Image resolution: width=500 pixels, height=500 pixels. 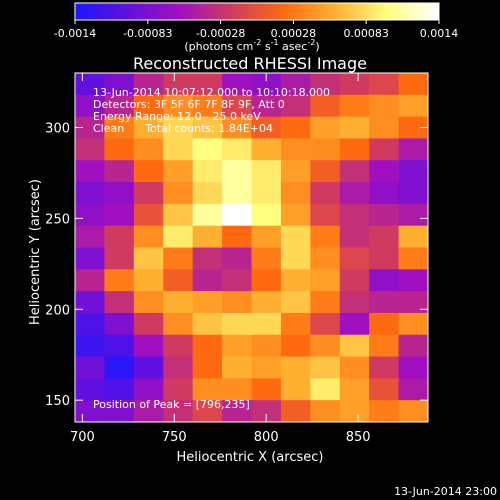 I want to click on annotation-detectors: Detectors: 3F 5F 6F 7F 8F 9F, Att 0, so click(x=189, y=104).